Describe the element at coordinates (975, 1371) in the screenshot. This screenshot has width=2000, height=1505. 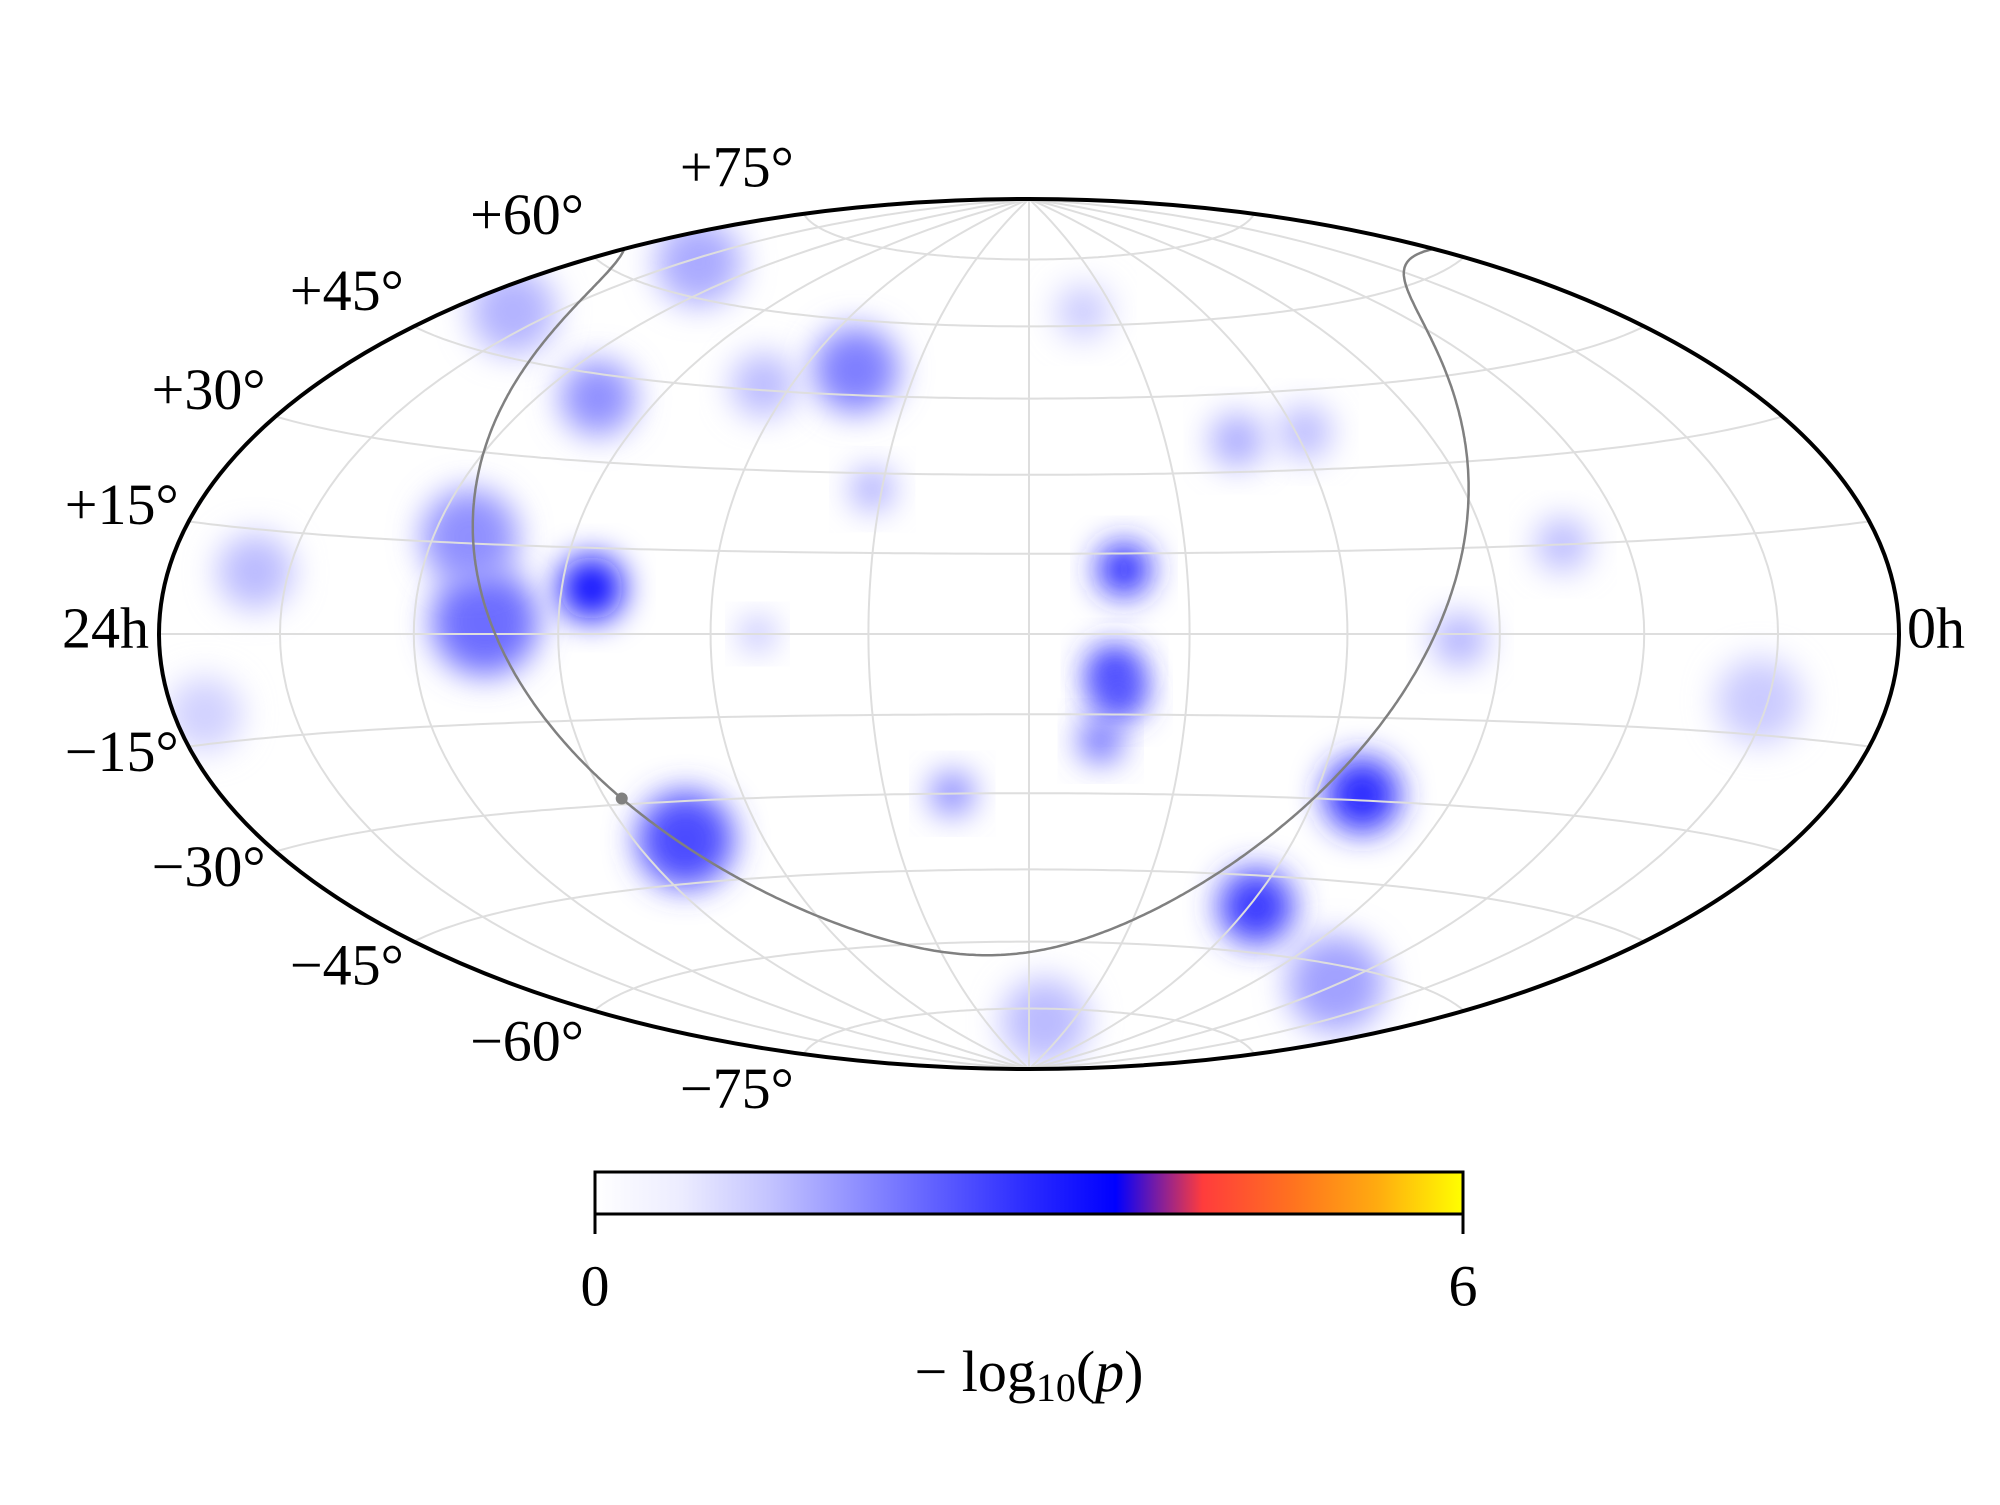
I see `colorbar-label-part: − log` at that location.